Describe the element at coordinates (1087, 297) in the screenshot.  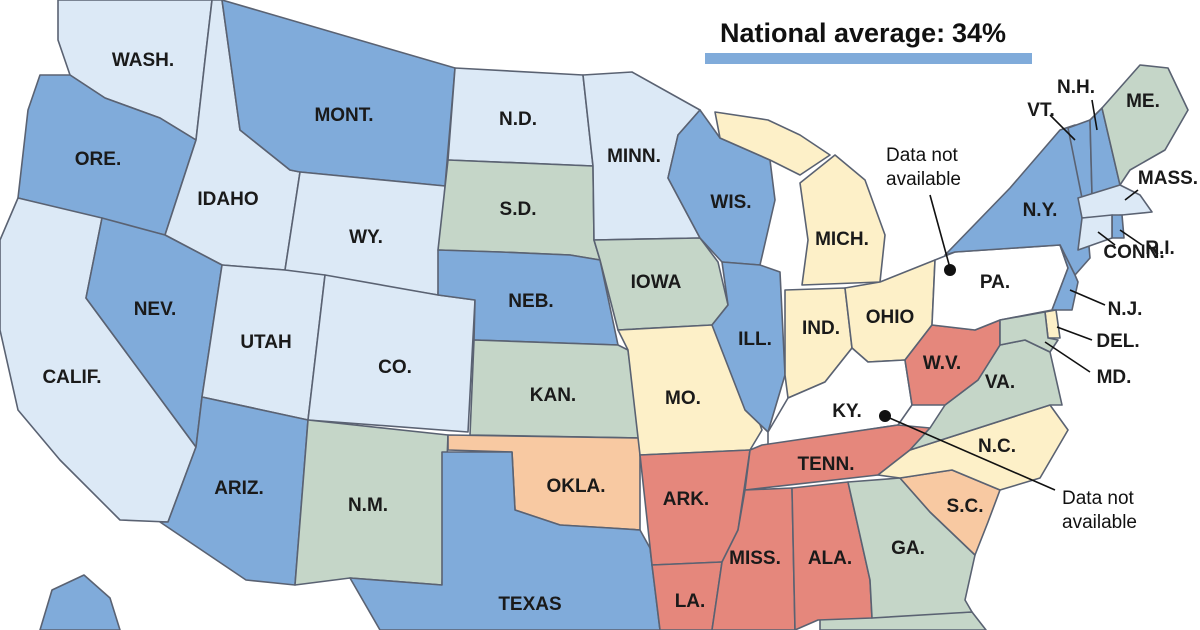
I see `leader-nj` at that location.